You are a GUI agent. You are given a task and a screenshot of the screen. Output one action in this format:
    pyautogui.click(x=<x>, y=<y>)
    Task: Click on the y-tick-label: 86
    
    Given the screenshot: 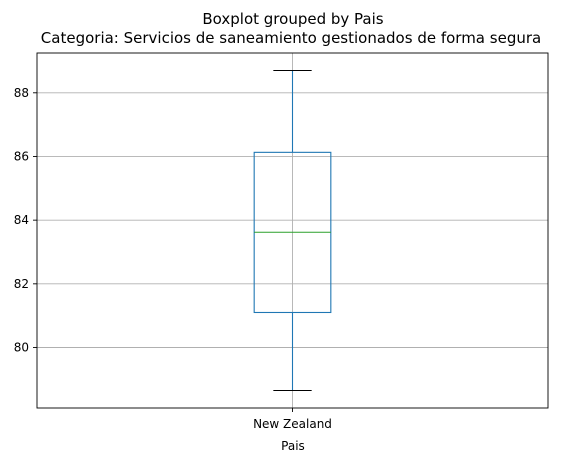 What is the action you would take?
    pyautogui.click(x=21, y=156)
    